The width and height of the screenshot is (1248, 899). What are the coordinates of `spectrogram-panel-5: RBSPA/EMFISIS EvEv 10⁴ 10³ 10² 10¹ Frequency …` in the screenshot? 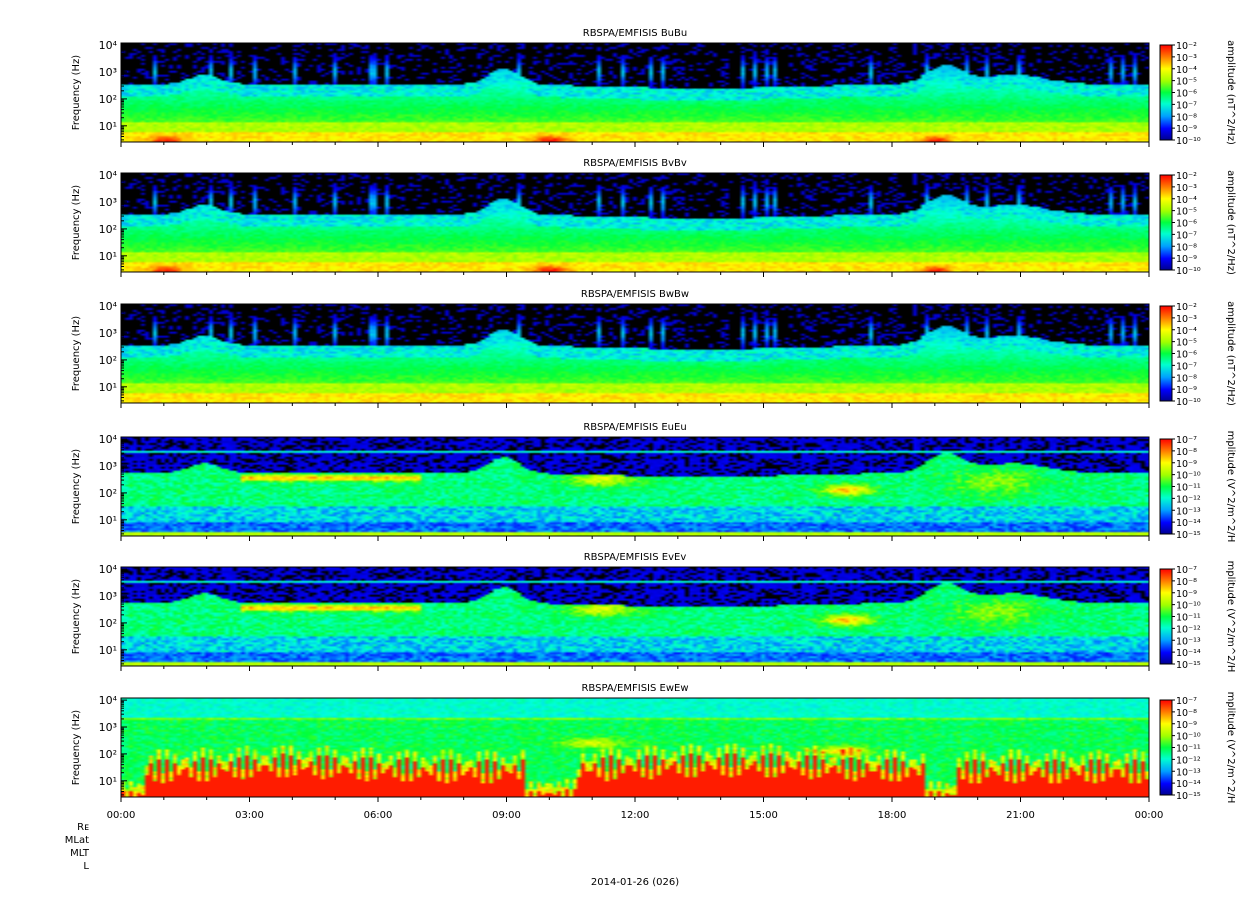 It's located at (653, 612).